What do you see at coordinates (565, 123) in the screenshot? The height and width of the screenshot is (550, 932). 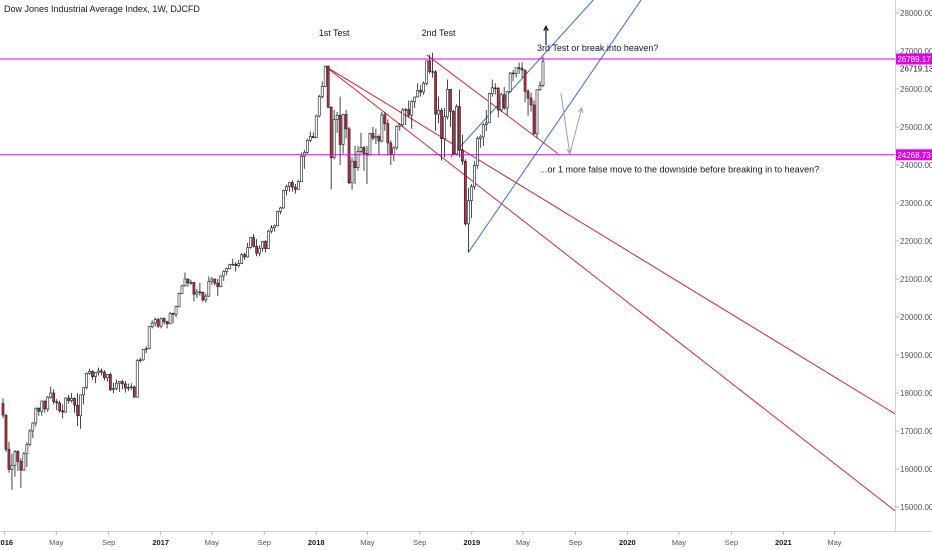 I see `arrow-down-move` at bounding box center [565, 123].